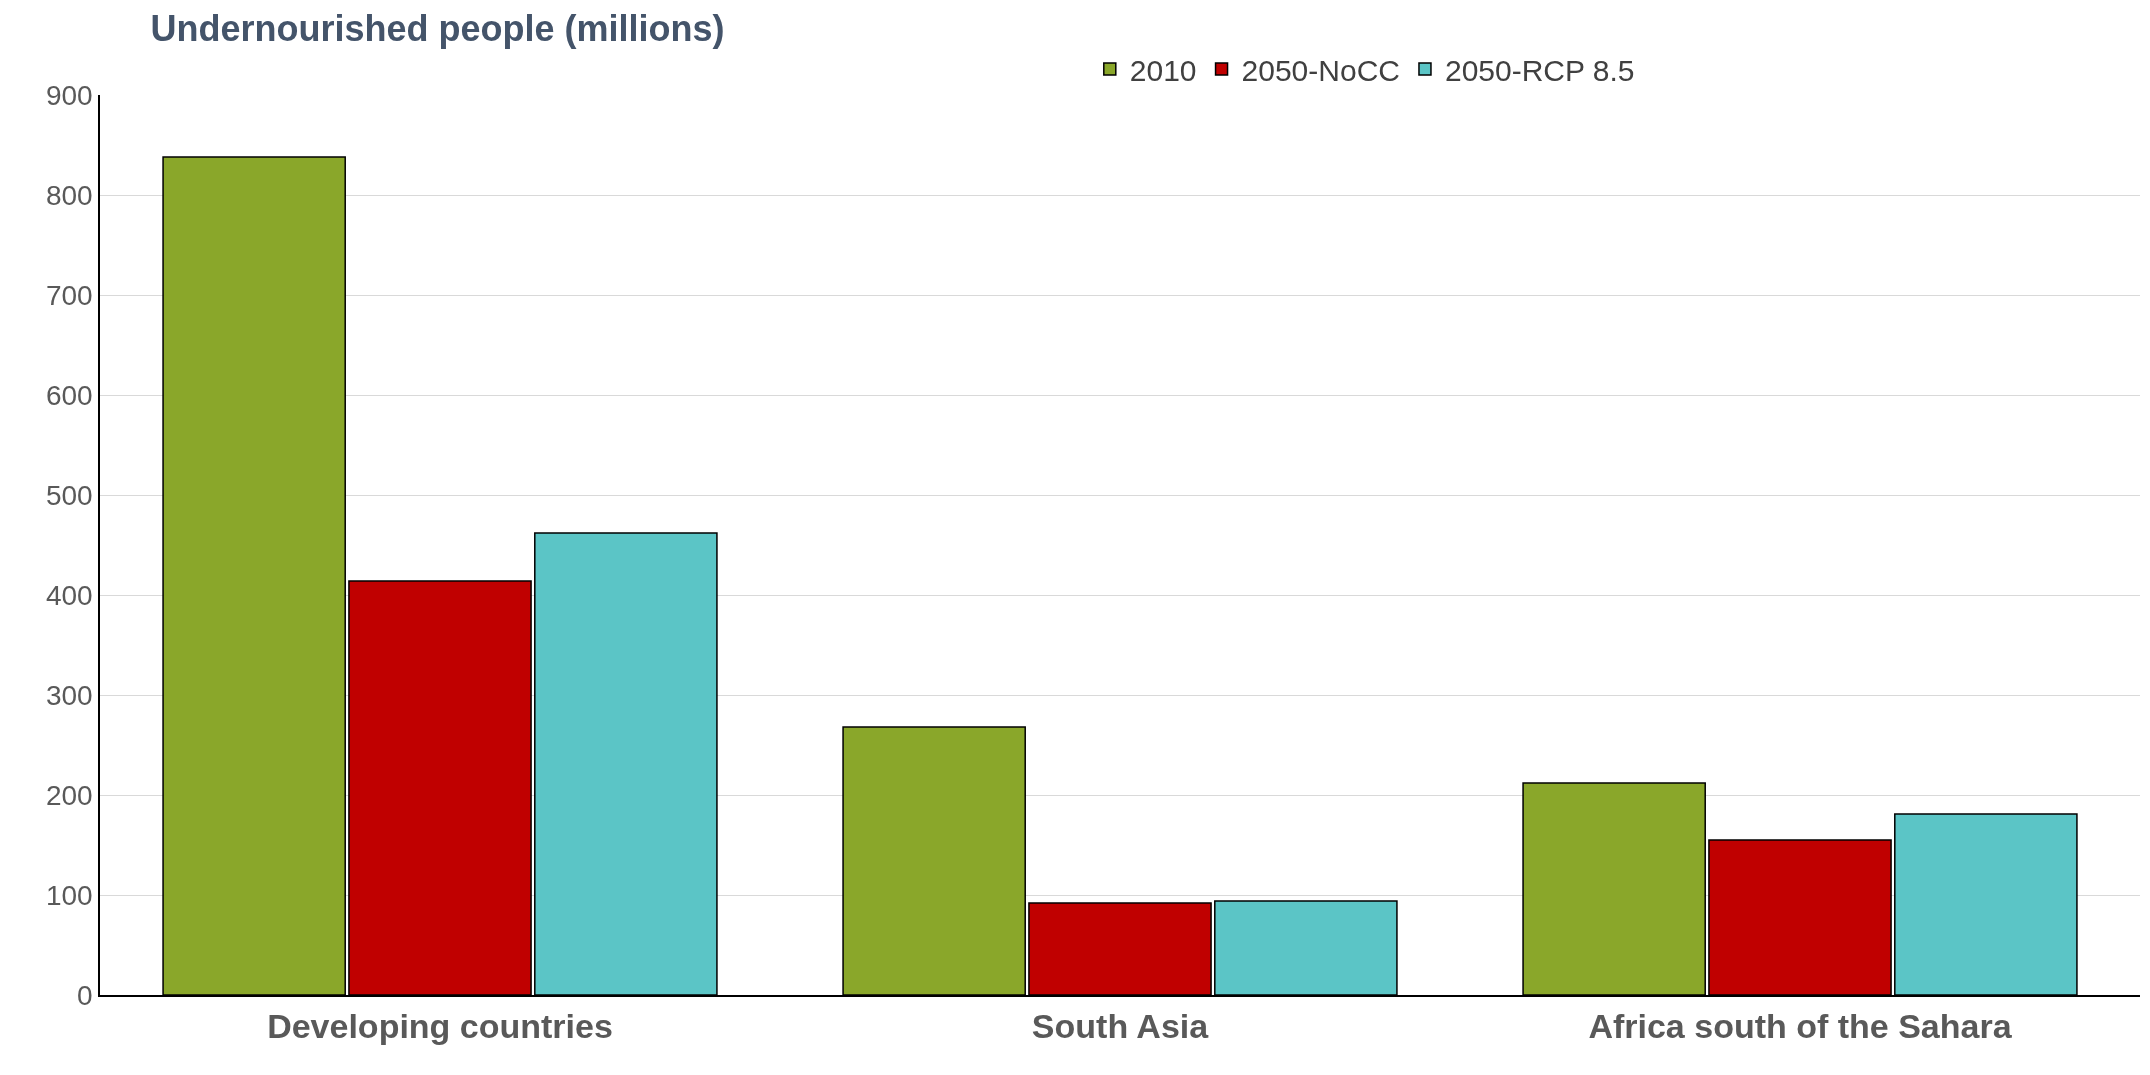 The image size is (2150, 1075). I want to click on y-tick-label: 500, so click(69, 495).